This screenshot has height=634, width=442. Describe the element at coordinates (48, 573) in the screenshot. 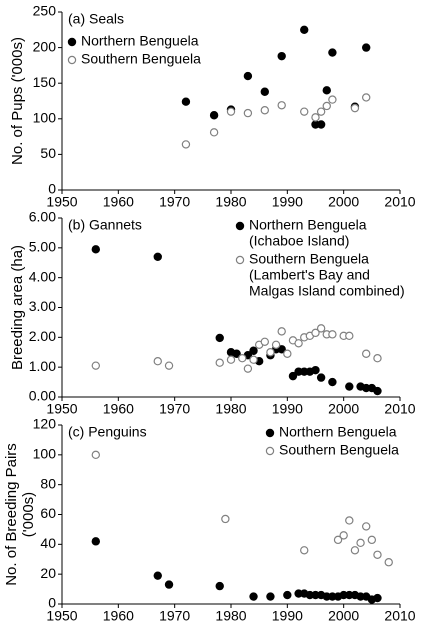

I see `y-tick-label: 20` at that location.